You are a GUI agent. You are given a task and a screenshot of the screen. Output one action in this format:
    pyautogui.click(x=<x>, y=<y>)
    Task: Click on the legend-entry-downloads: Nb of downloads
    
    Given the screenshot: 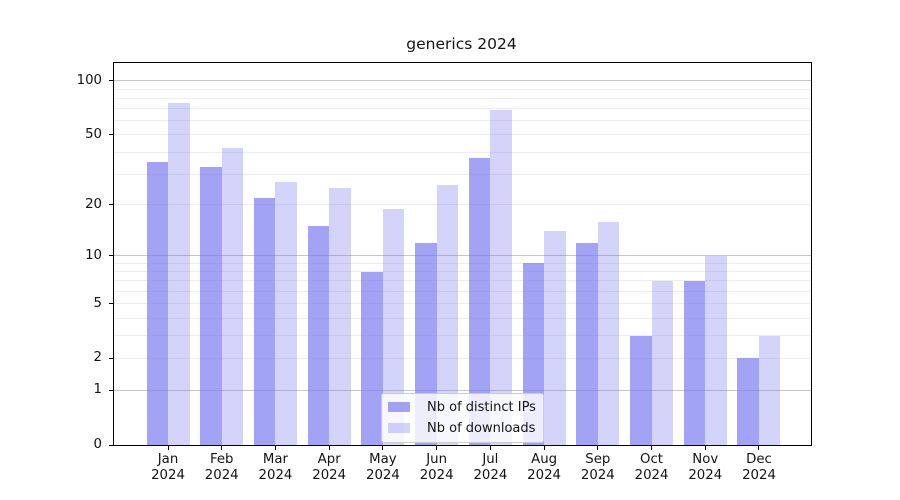 What is the action you would take?
    pyautogui.click(x=462, y=428)
    